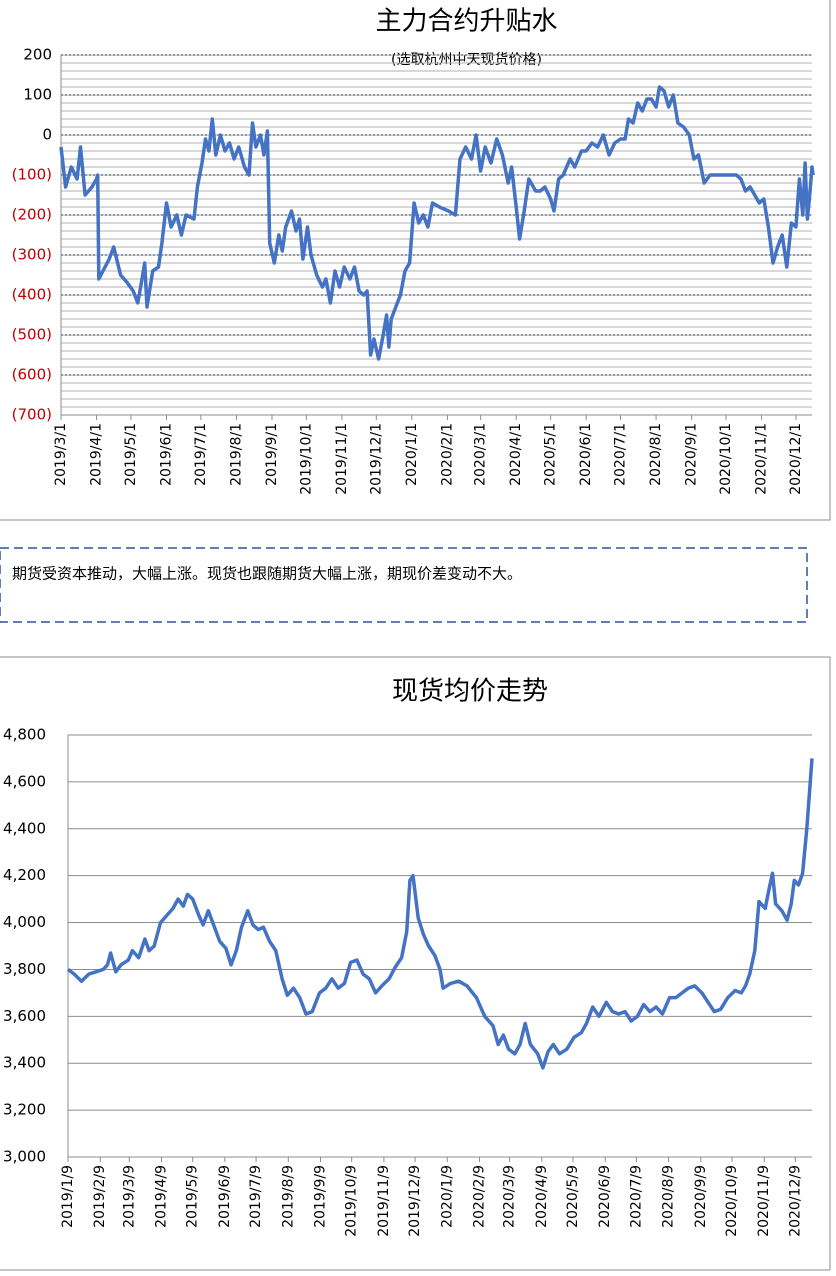  Describe the element at coordinates (24, 1110) in the screenshot. I see `y-tick-label: 3,200` at that location.